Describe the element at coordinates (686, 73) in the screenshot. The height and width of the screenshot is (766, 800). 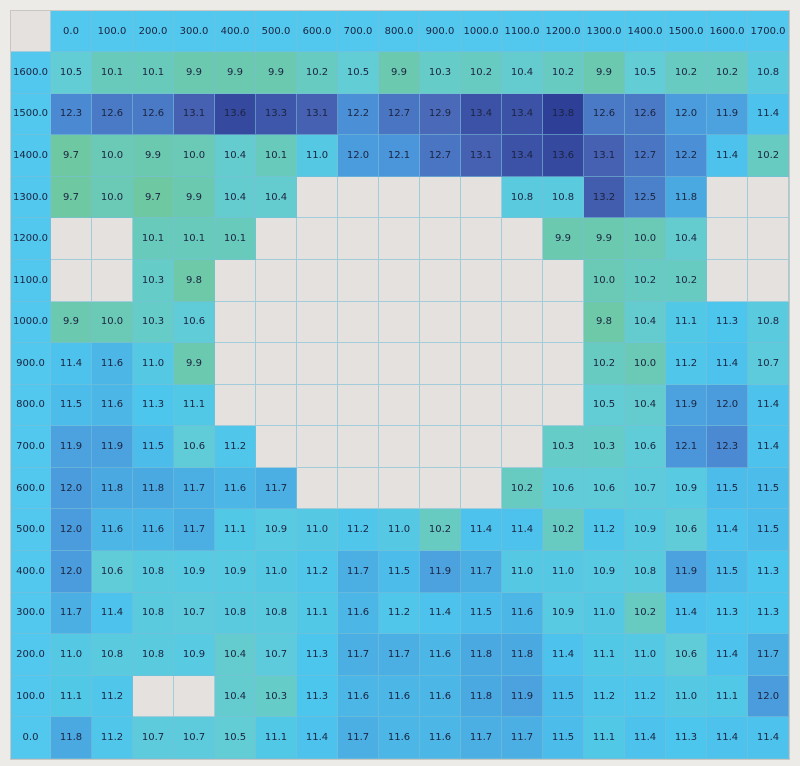
I see `value-cell: 10.2` at that location.